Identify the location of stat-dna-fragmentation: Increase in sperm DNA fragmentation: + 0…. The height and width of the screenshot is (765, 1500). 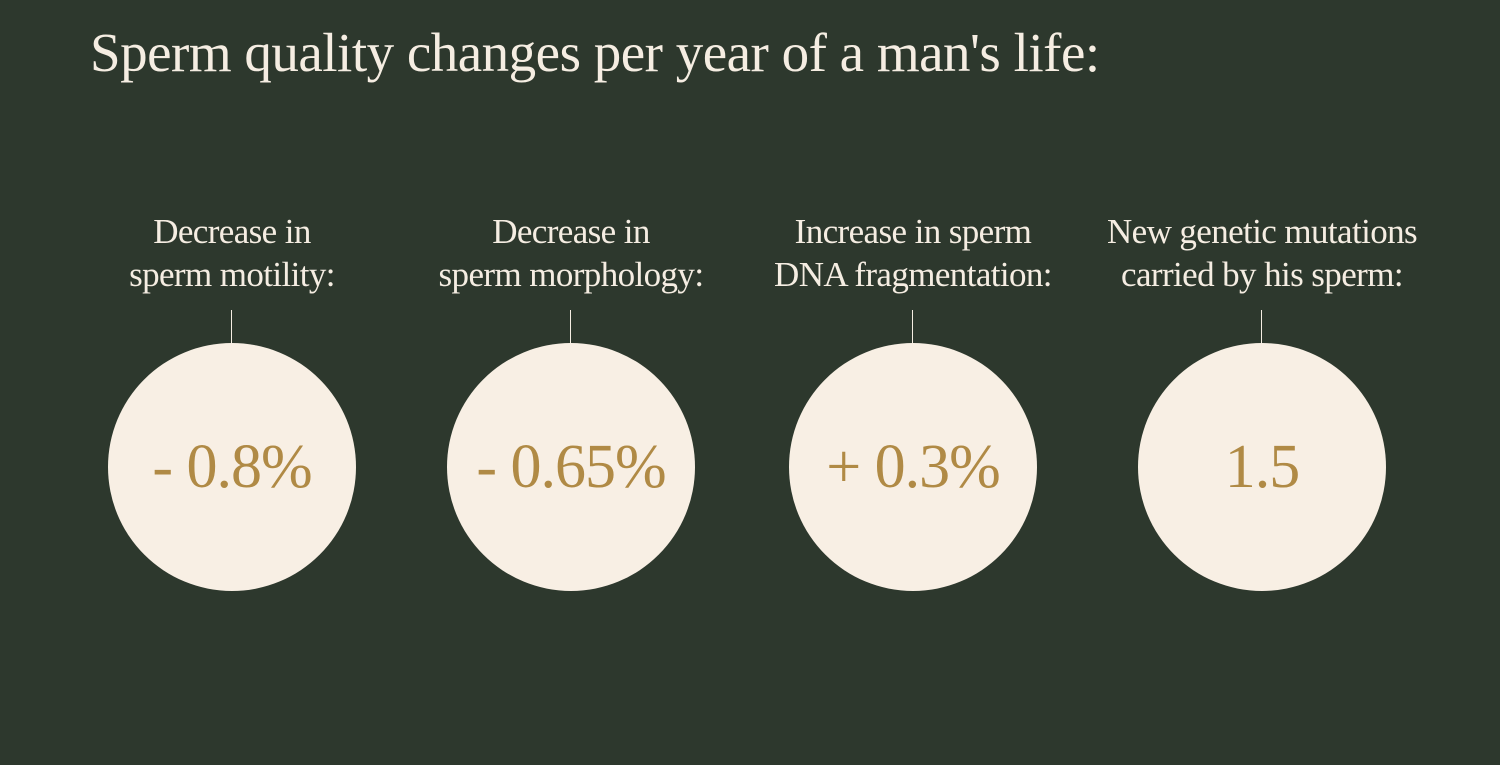
(913, 405).